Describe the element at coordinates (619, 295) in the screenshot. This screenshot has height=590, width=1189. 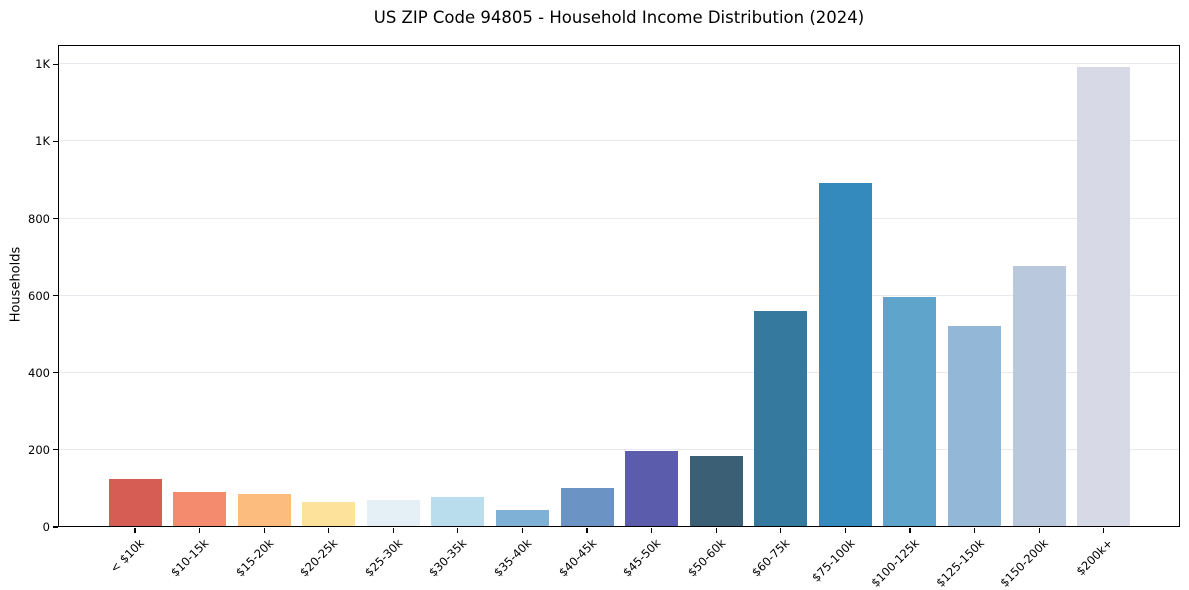
I see `gridline-y600` at that location.